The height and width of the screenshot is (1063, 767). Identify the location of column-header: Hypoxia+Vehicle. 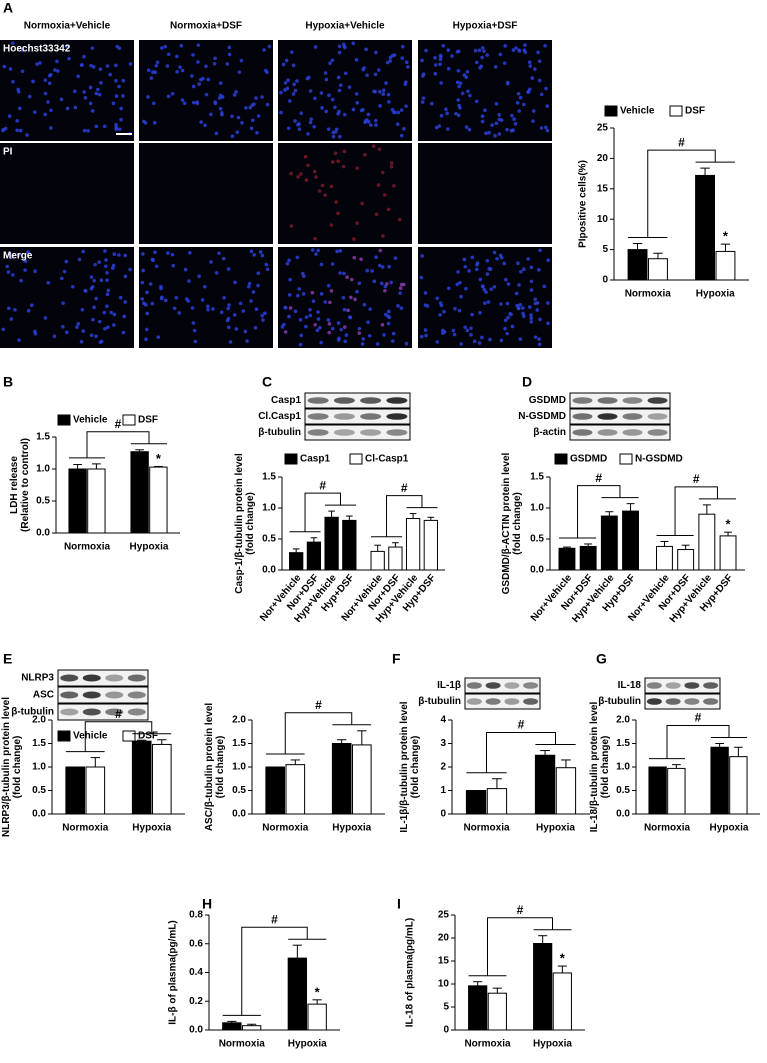
(345, 26).